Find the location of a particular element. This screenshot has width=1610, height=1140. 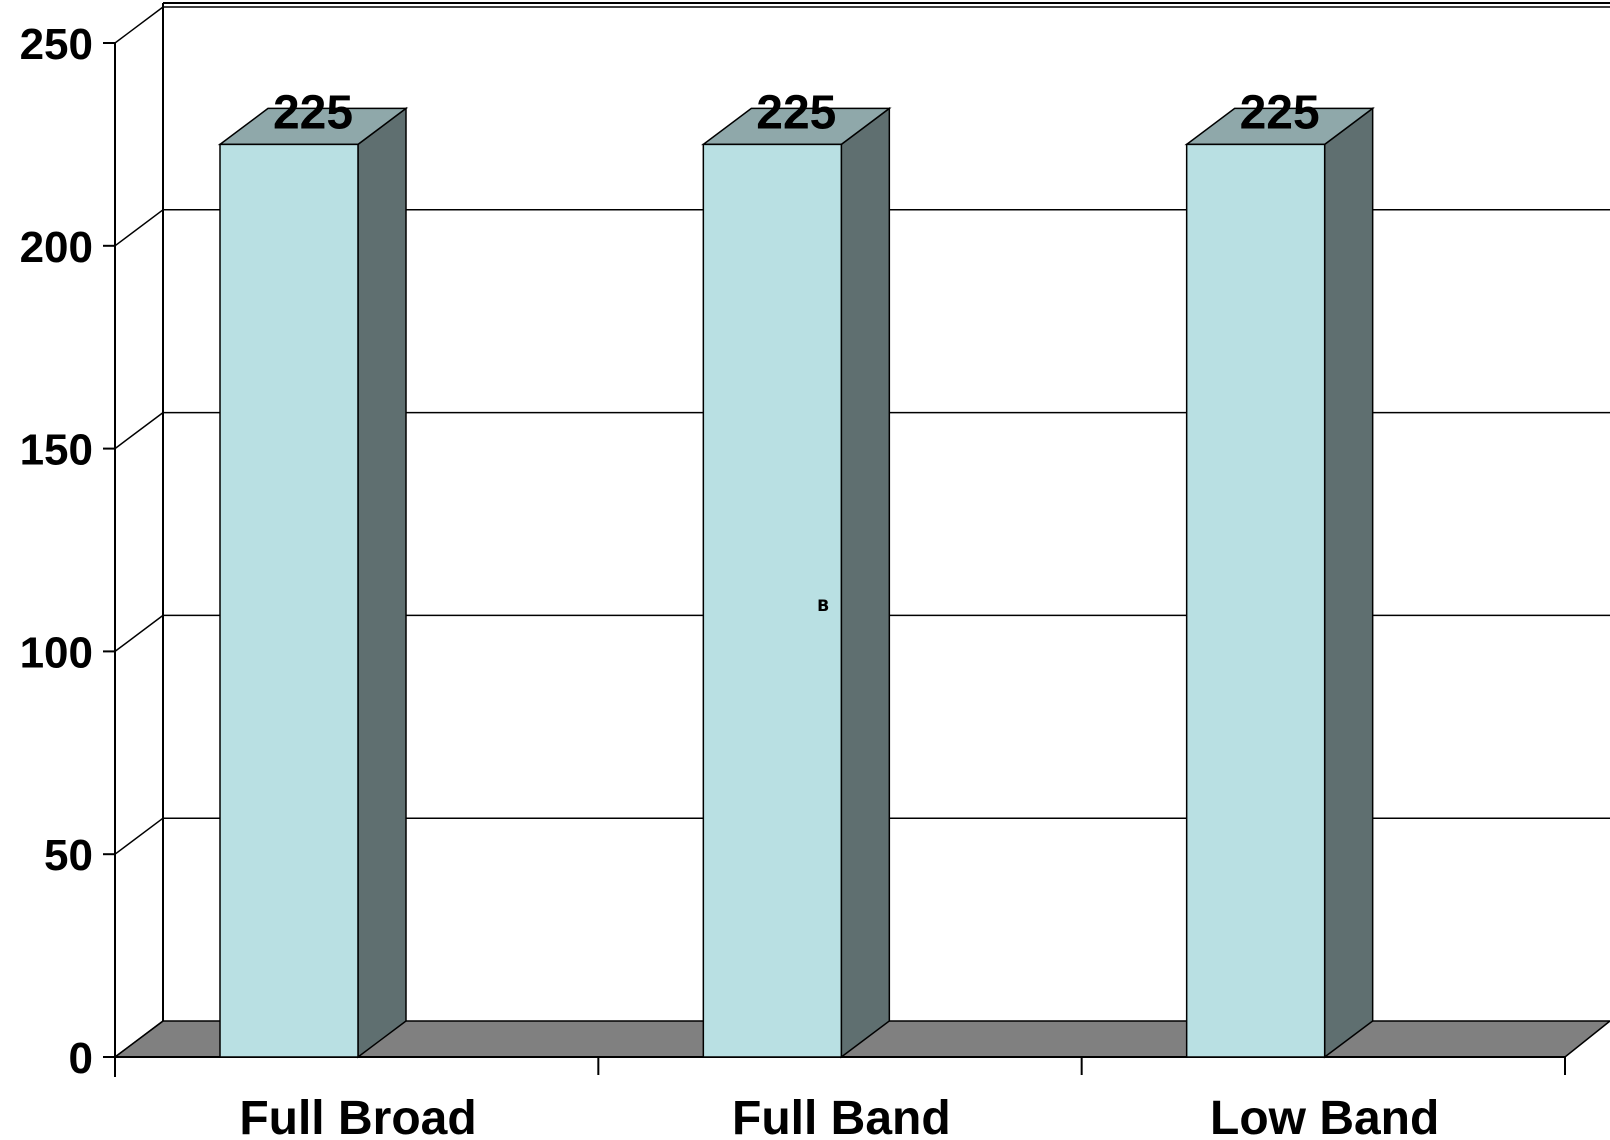

y-tick-label: 50 is located at coordinates (68, 855).